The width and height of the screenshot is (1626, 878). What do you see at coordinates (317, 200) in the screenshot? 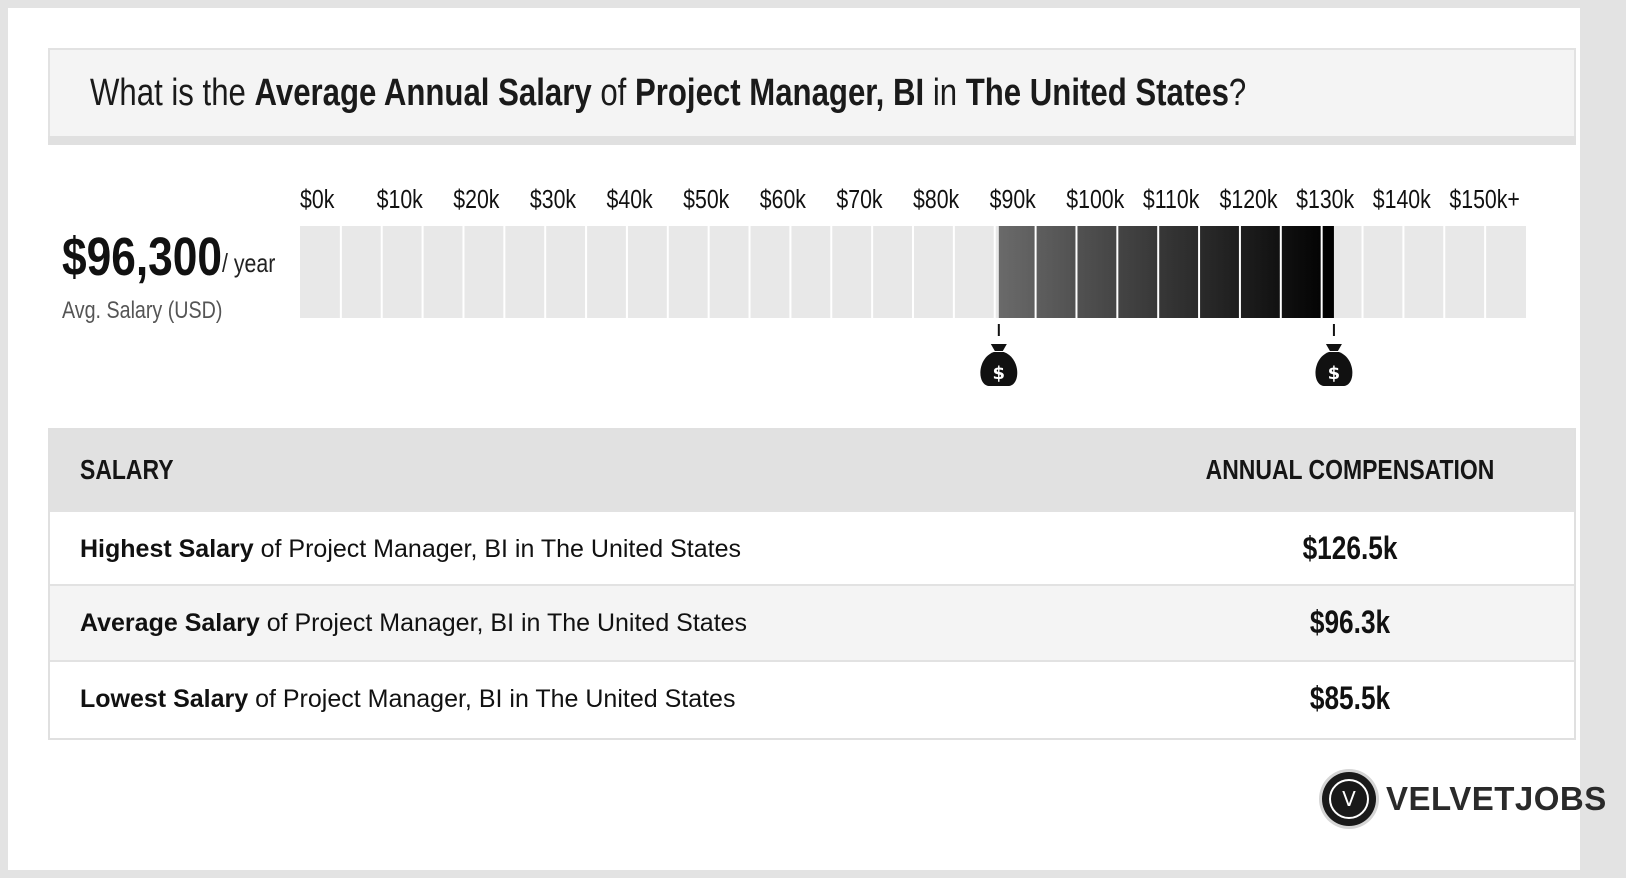
I see `tick-label: $0k` at bounding box center [317, 200].